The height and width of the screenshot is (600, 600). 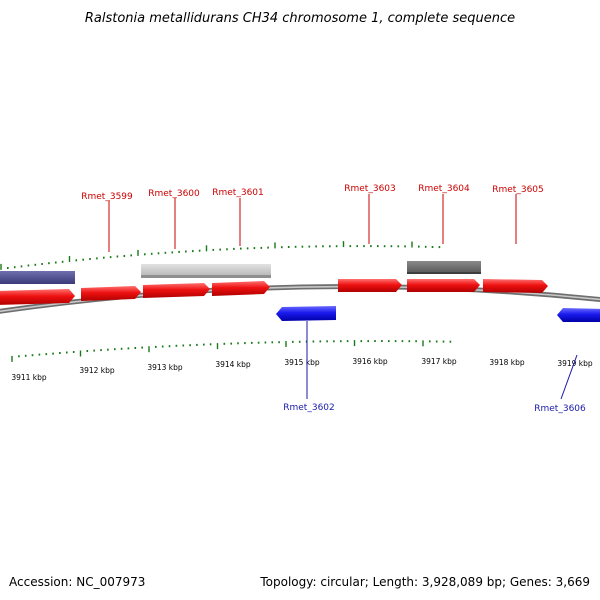 What do you see at coordinates (174, 194) in the screenshot?
I see `gene-label: Rmet_3600` at bounding box center [174, 194].